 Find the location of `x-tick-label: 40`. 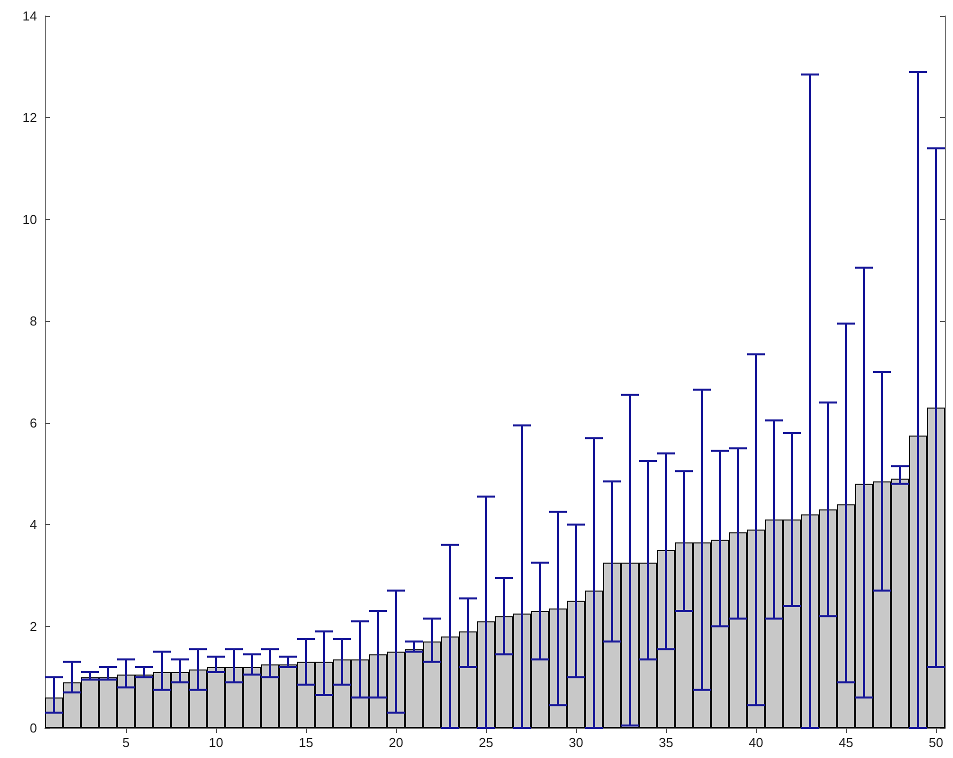

x-tick-label: 40 is located at coordinates (756, 742).